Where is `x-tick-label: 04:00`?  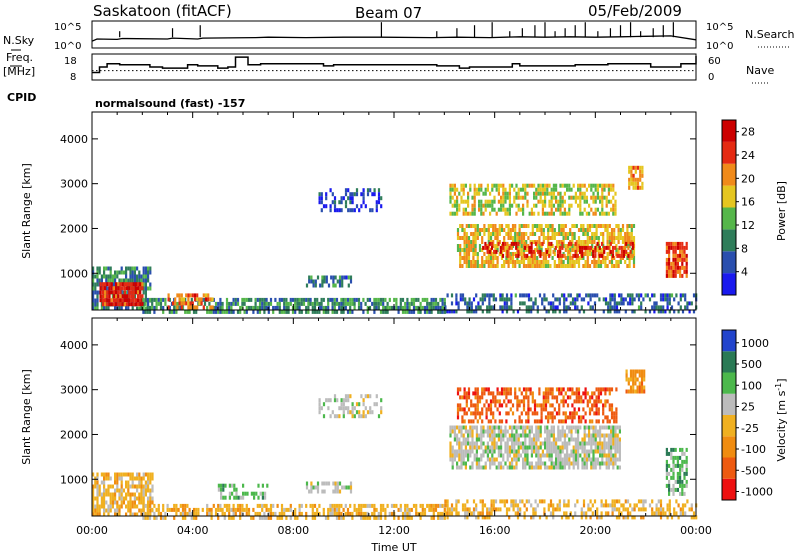 x-tick-label: 04:00 is located at coordinates (193, 530).